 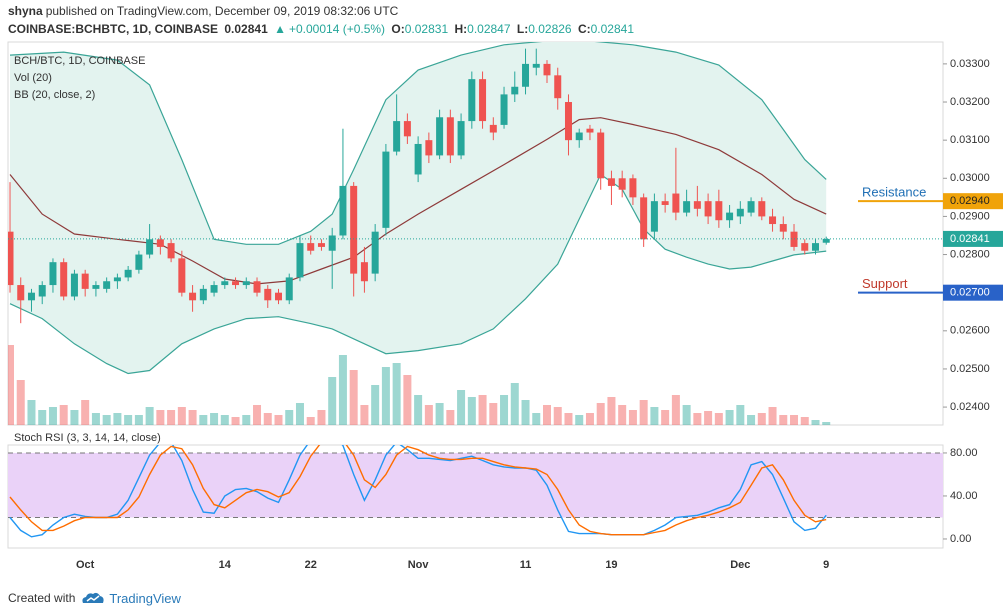 I want to click on y-tick-label: 0.03000, so click(x=970, y=178).